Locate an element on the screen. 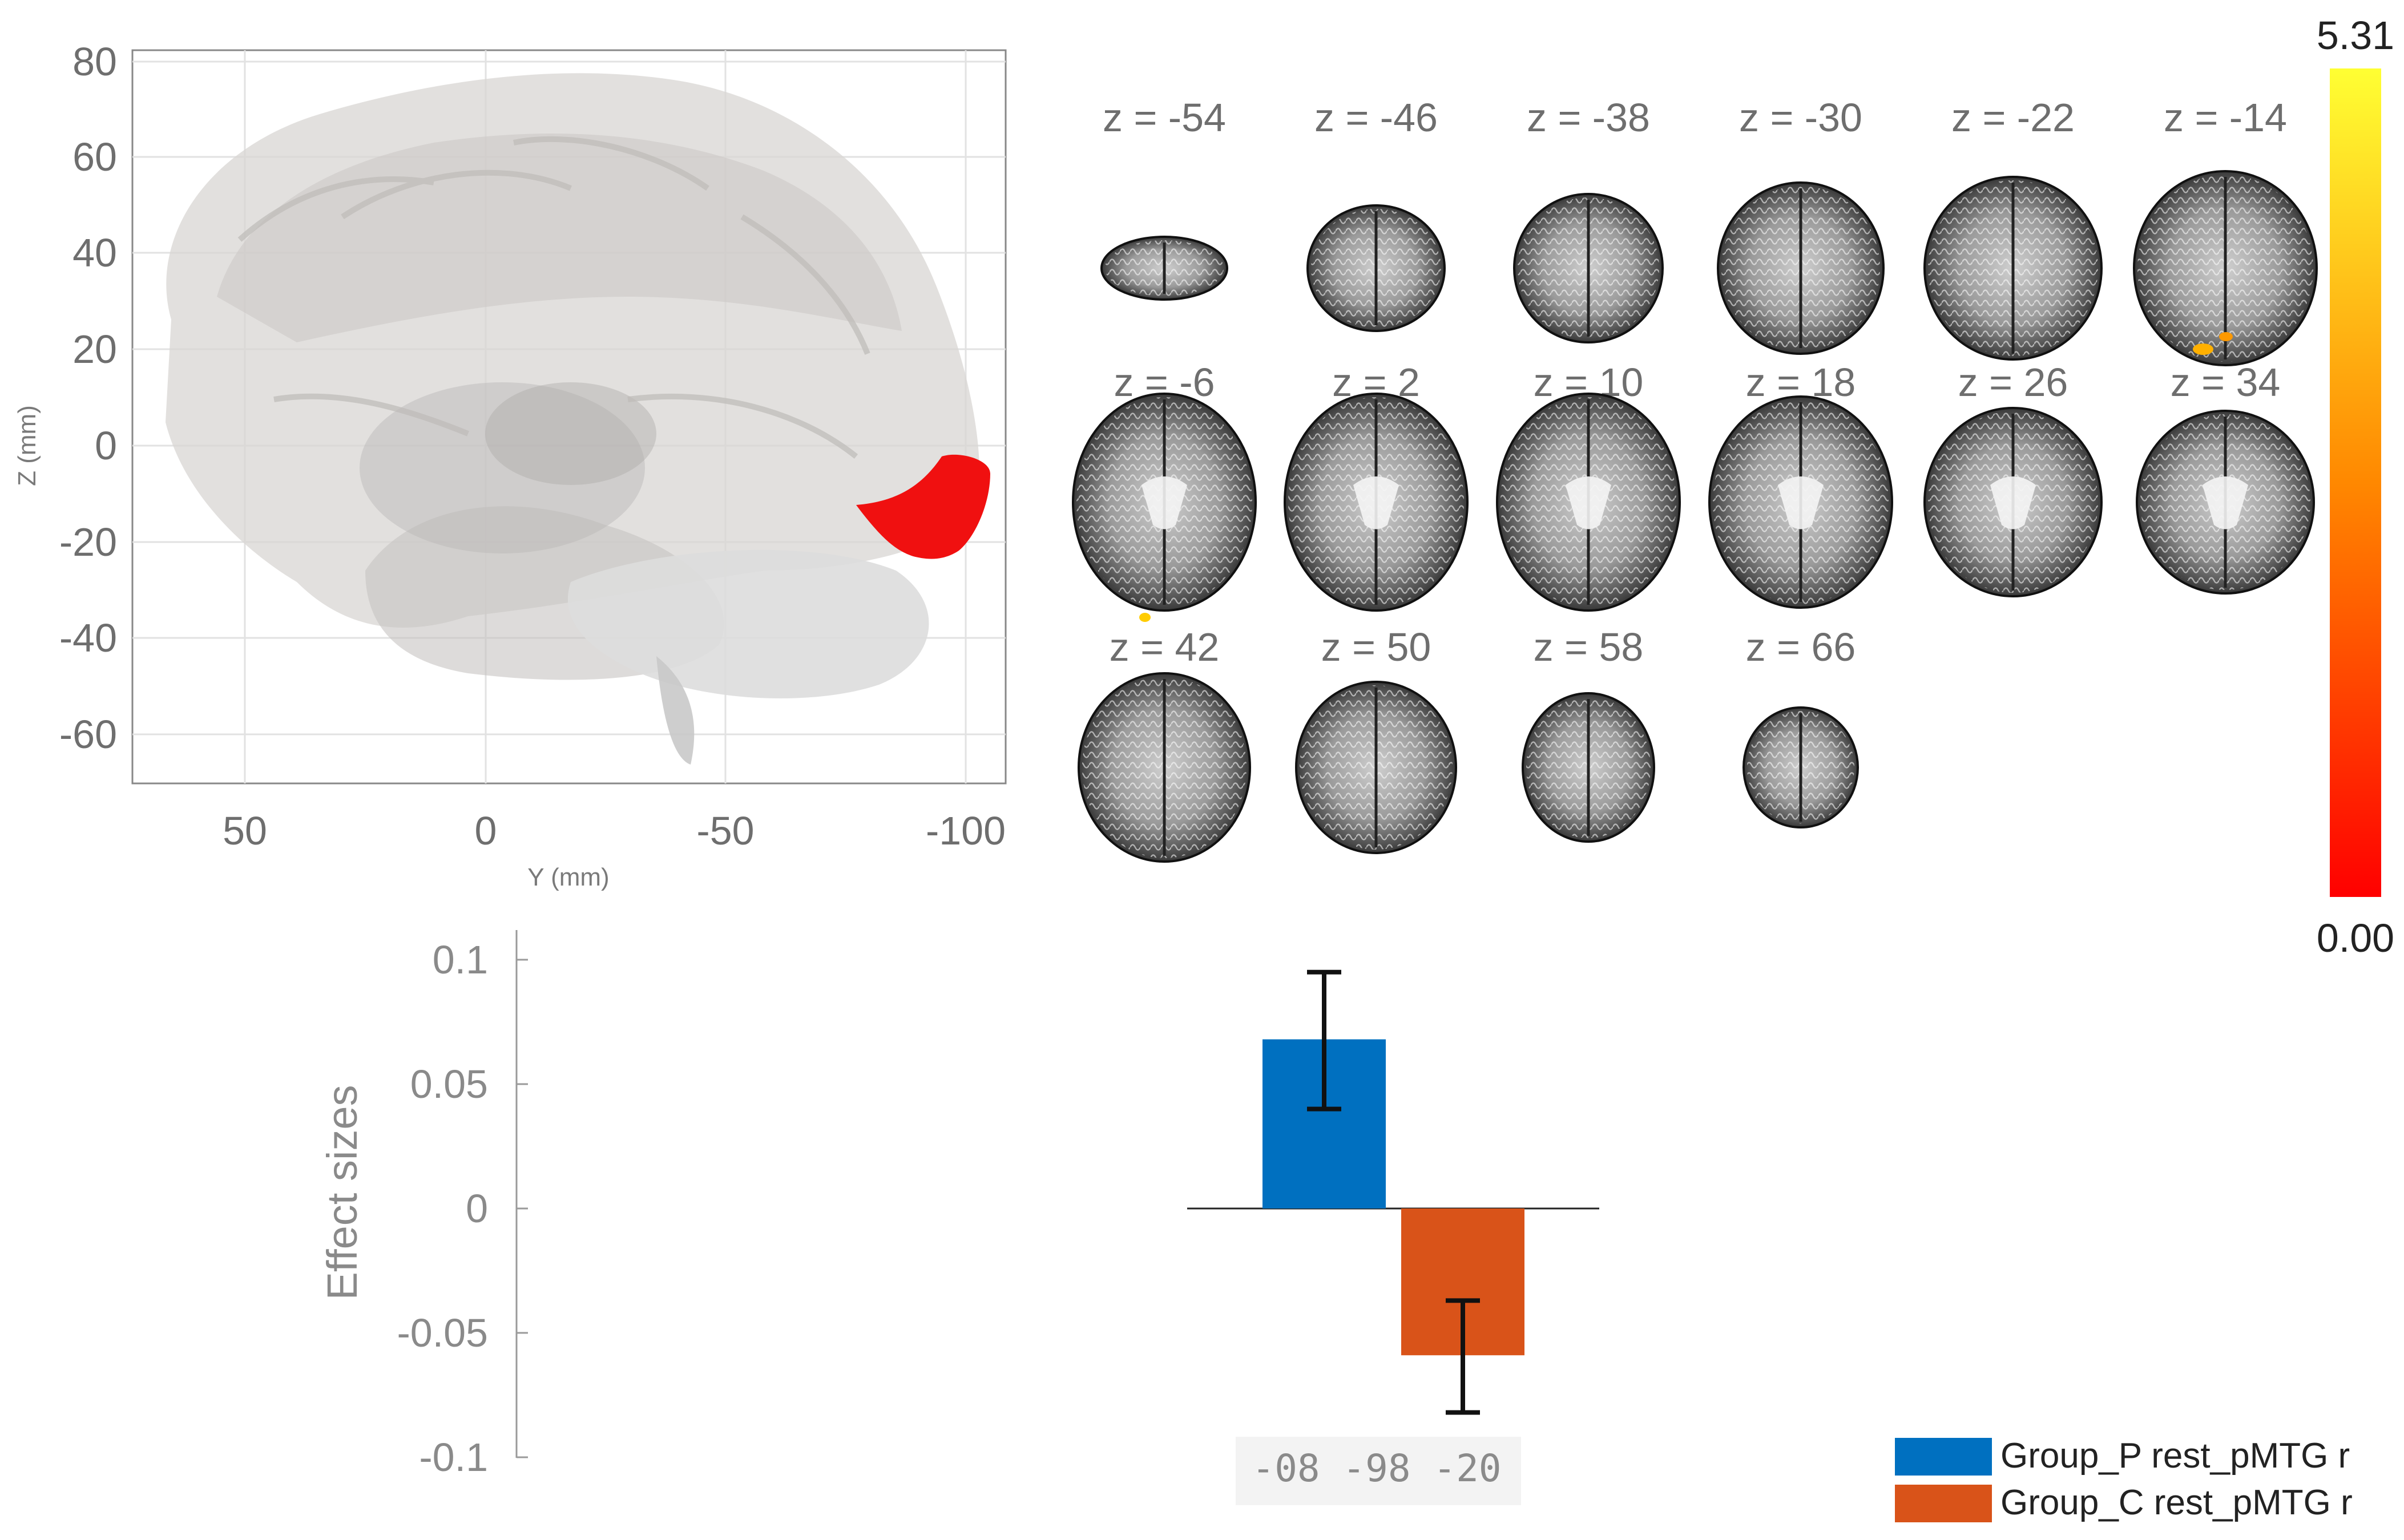 The height and width of the screenshot is (1540, 2404). y-tick: 50 is located at coordinates (245, 831).